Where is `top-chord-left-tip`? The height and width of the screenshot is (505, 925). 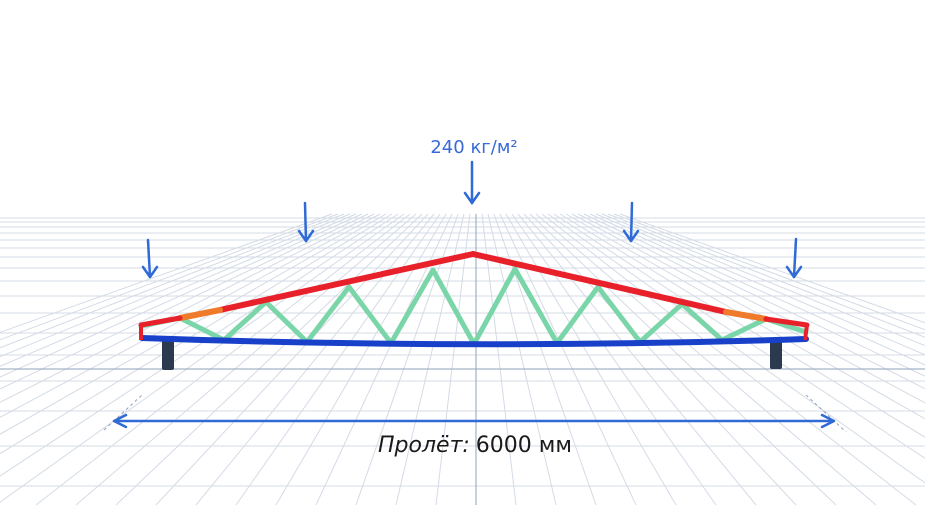 top-chord-left-tip is located at coordinates (160, 321).